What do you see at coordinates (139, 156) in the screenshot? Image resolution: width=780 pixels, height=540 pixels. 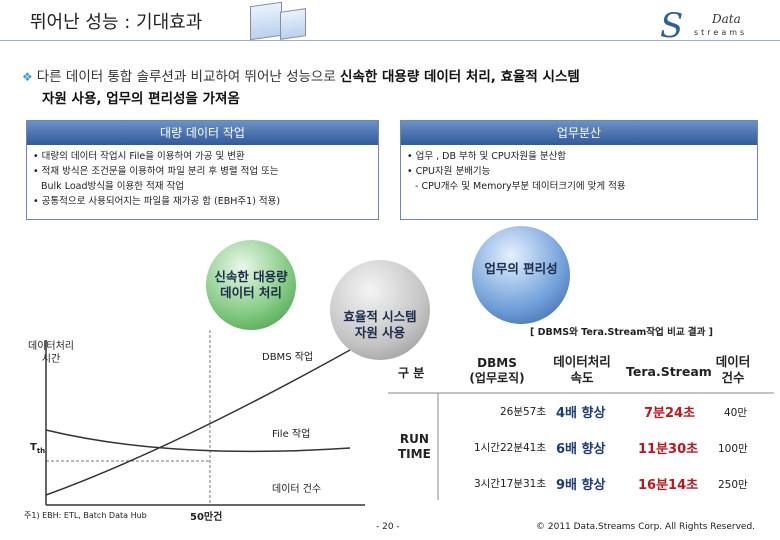 I see `bulk-line: • 대량의 데이터 작업시 File을 이용하여 가공 및 변환` at bounding box center [139, 156].